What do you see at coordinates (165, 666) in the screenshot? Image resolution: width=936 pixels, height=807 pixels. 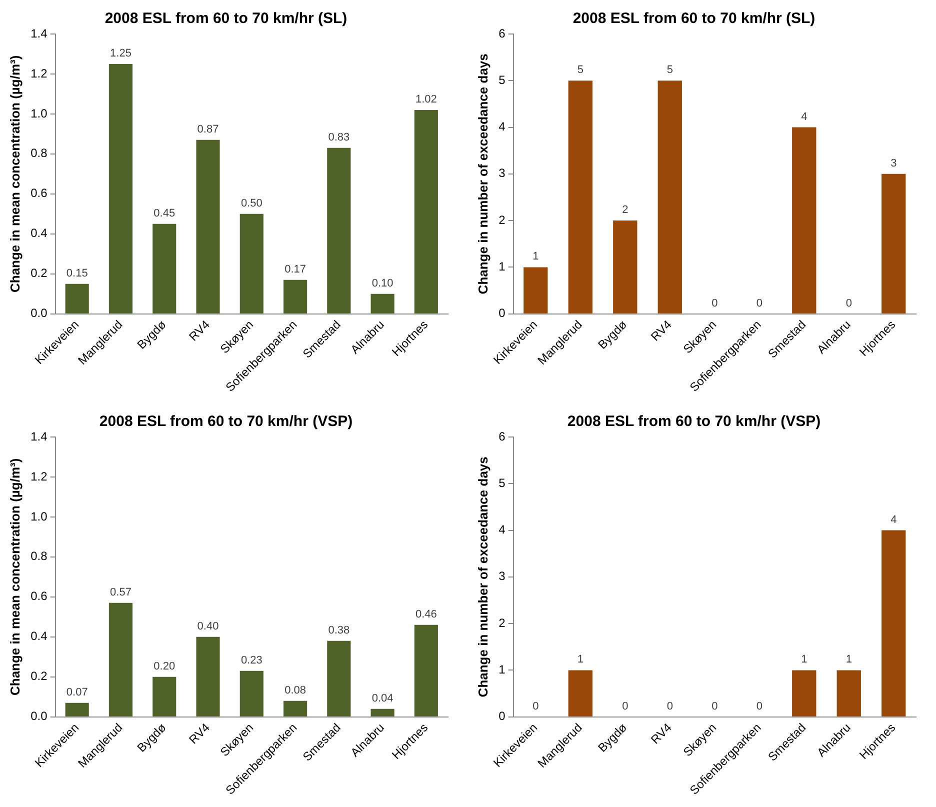 I see `data-label: 0.20` at bounding box center [165, 666].